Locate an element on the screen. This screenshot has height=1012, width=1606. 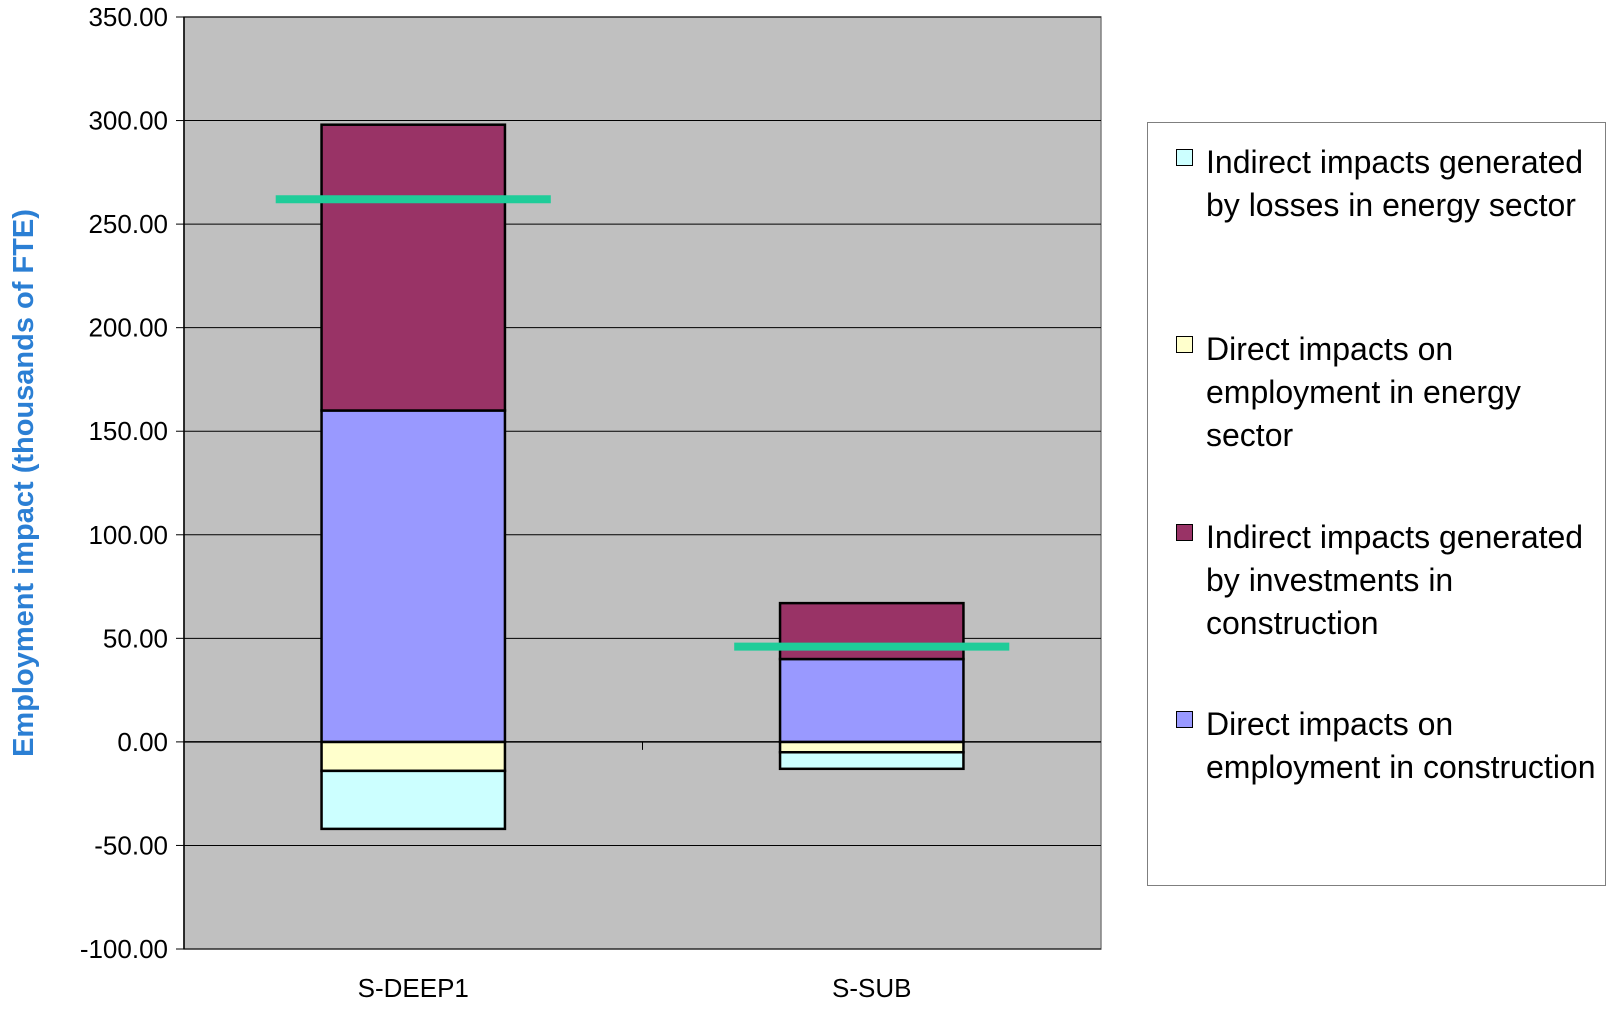
y-tick-label: 100.00 is located at coordinates (128, 535).